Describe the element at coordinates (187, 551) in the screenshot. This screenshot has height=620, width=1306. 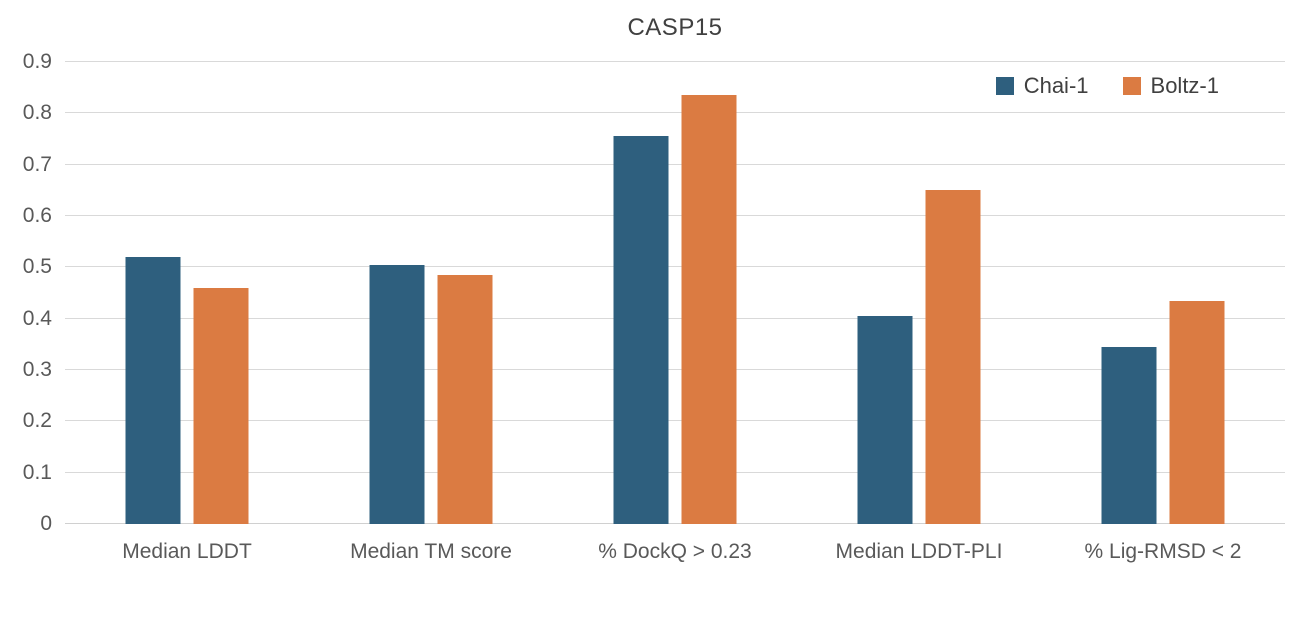
I see `x-tick-label-median-lddt: Median LDDT` at that location.